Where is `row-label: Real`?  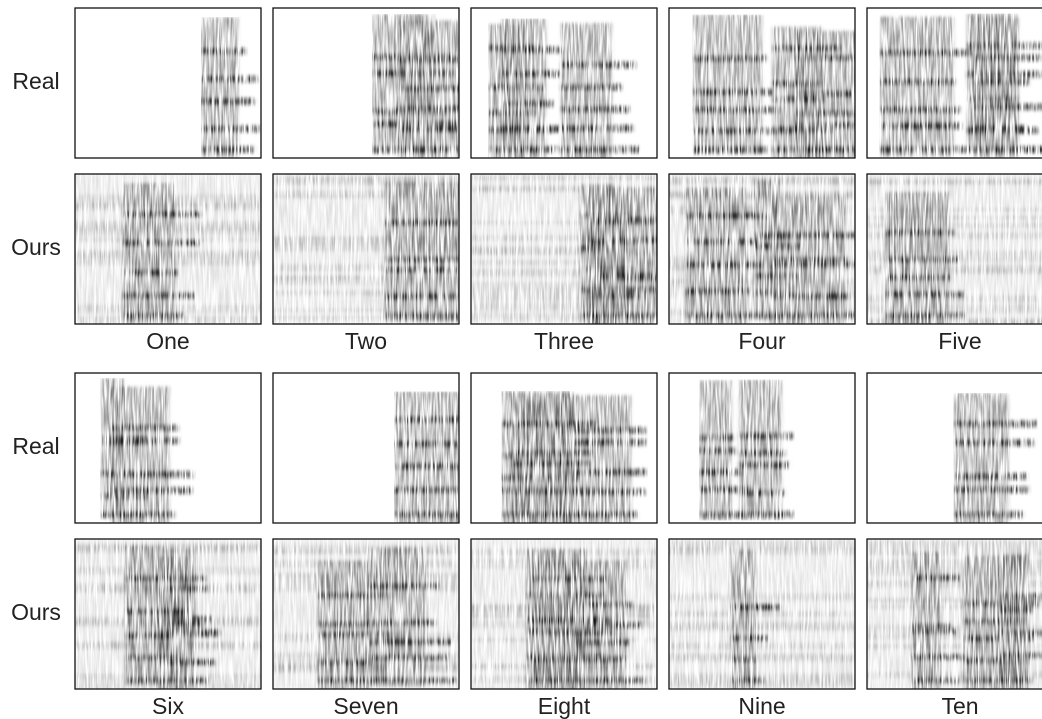
row-label: Real is located at coordinates (35, 446).